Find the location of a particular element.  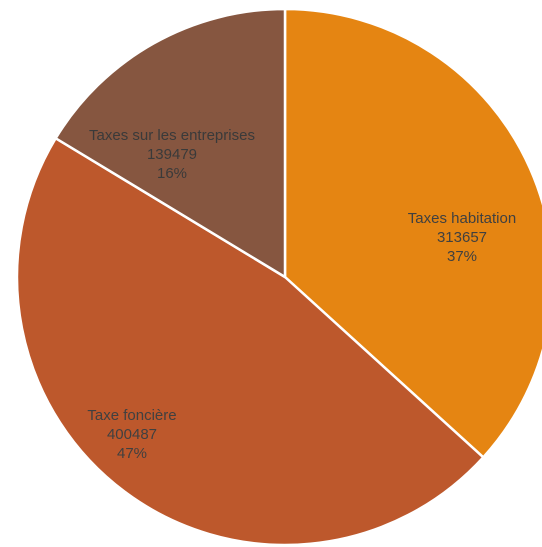

percent-label: 37% is located at coordinates (462, 256).